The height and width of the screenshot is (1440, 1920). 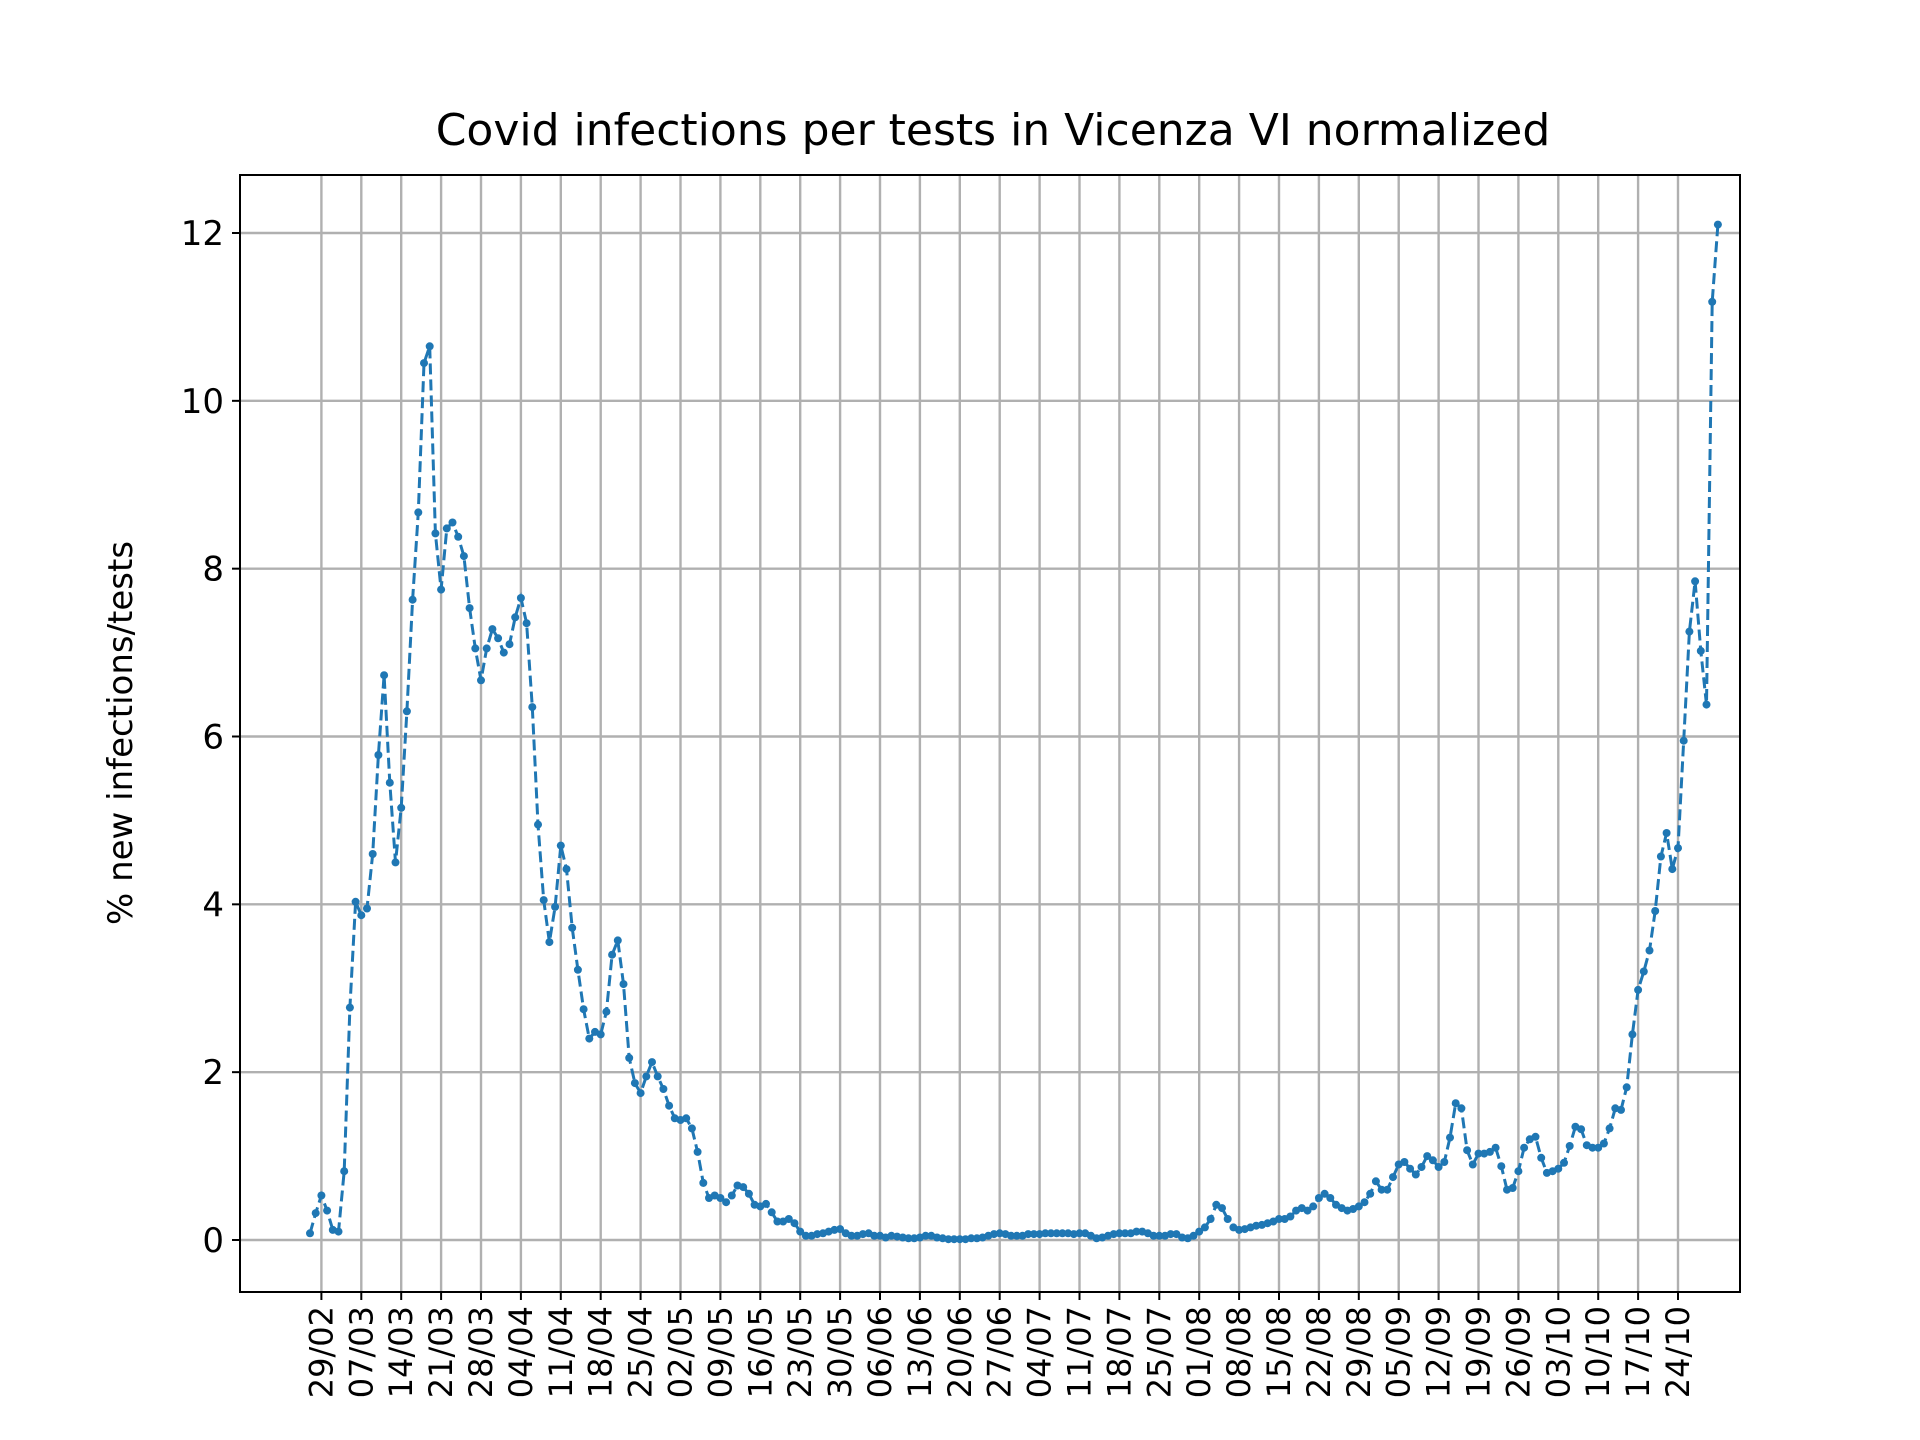 What do you see at coordinates (880, 1352) in the screenshot?
I see `x-tick-label: 06/06` at bounding box center [880, 1352].